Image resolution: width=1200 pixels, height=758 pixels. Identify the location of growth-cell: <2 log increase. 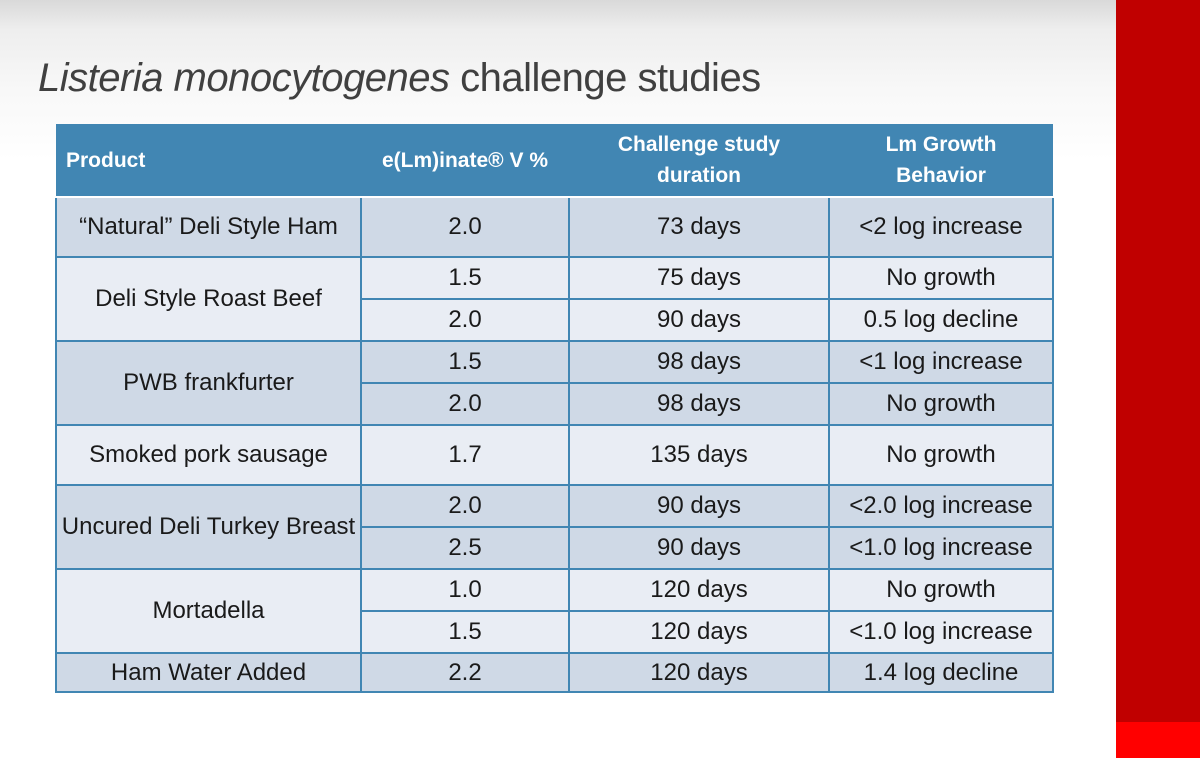
(941, 227).